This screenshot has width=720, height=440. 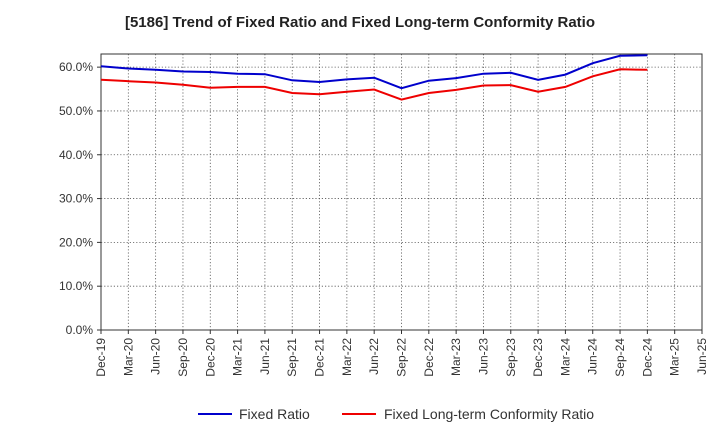 I want to click on y-tick-label: 0.0%, so click(x=80, y=330).